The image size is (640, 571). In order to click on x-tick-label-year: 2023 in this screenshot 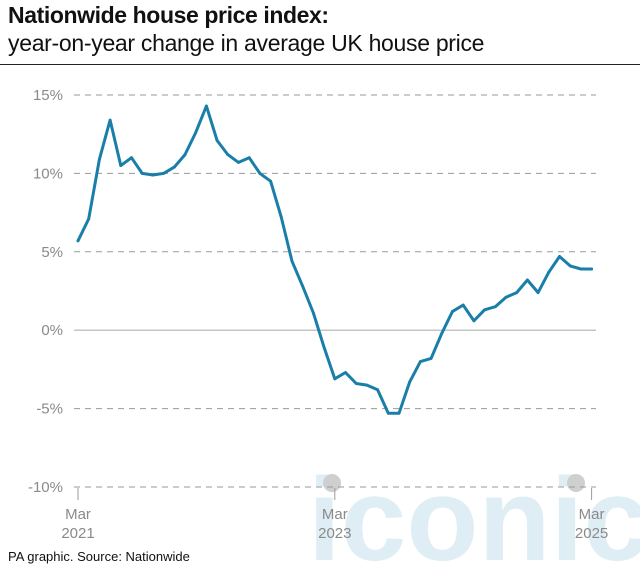, I will do `click(334, 533)`.